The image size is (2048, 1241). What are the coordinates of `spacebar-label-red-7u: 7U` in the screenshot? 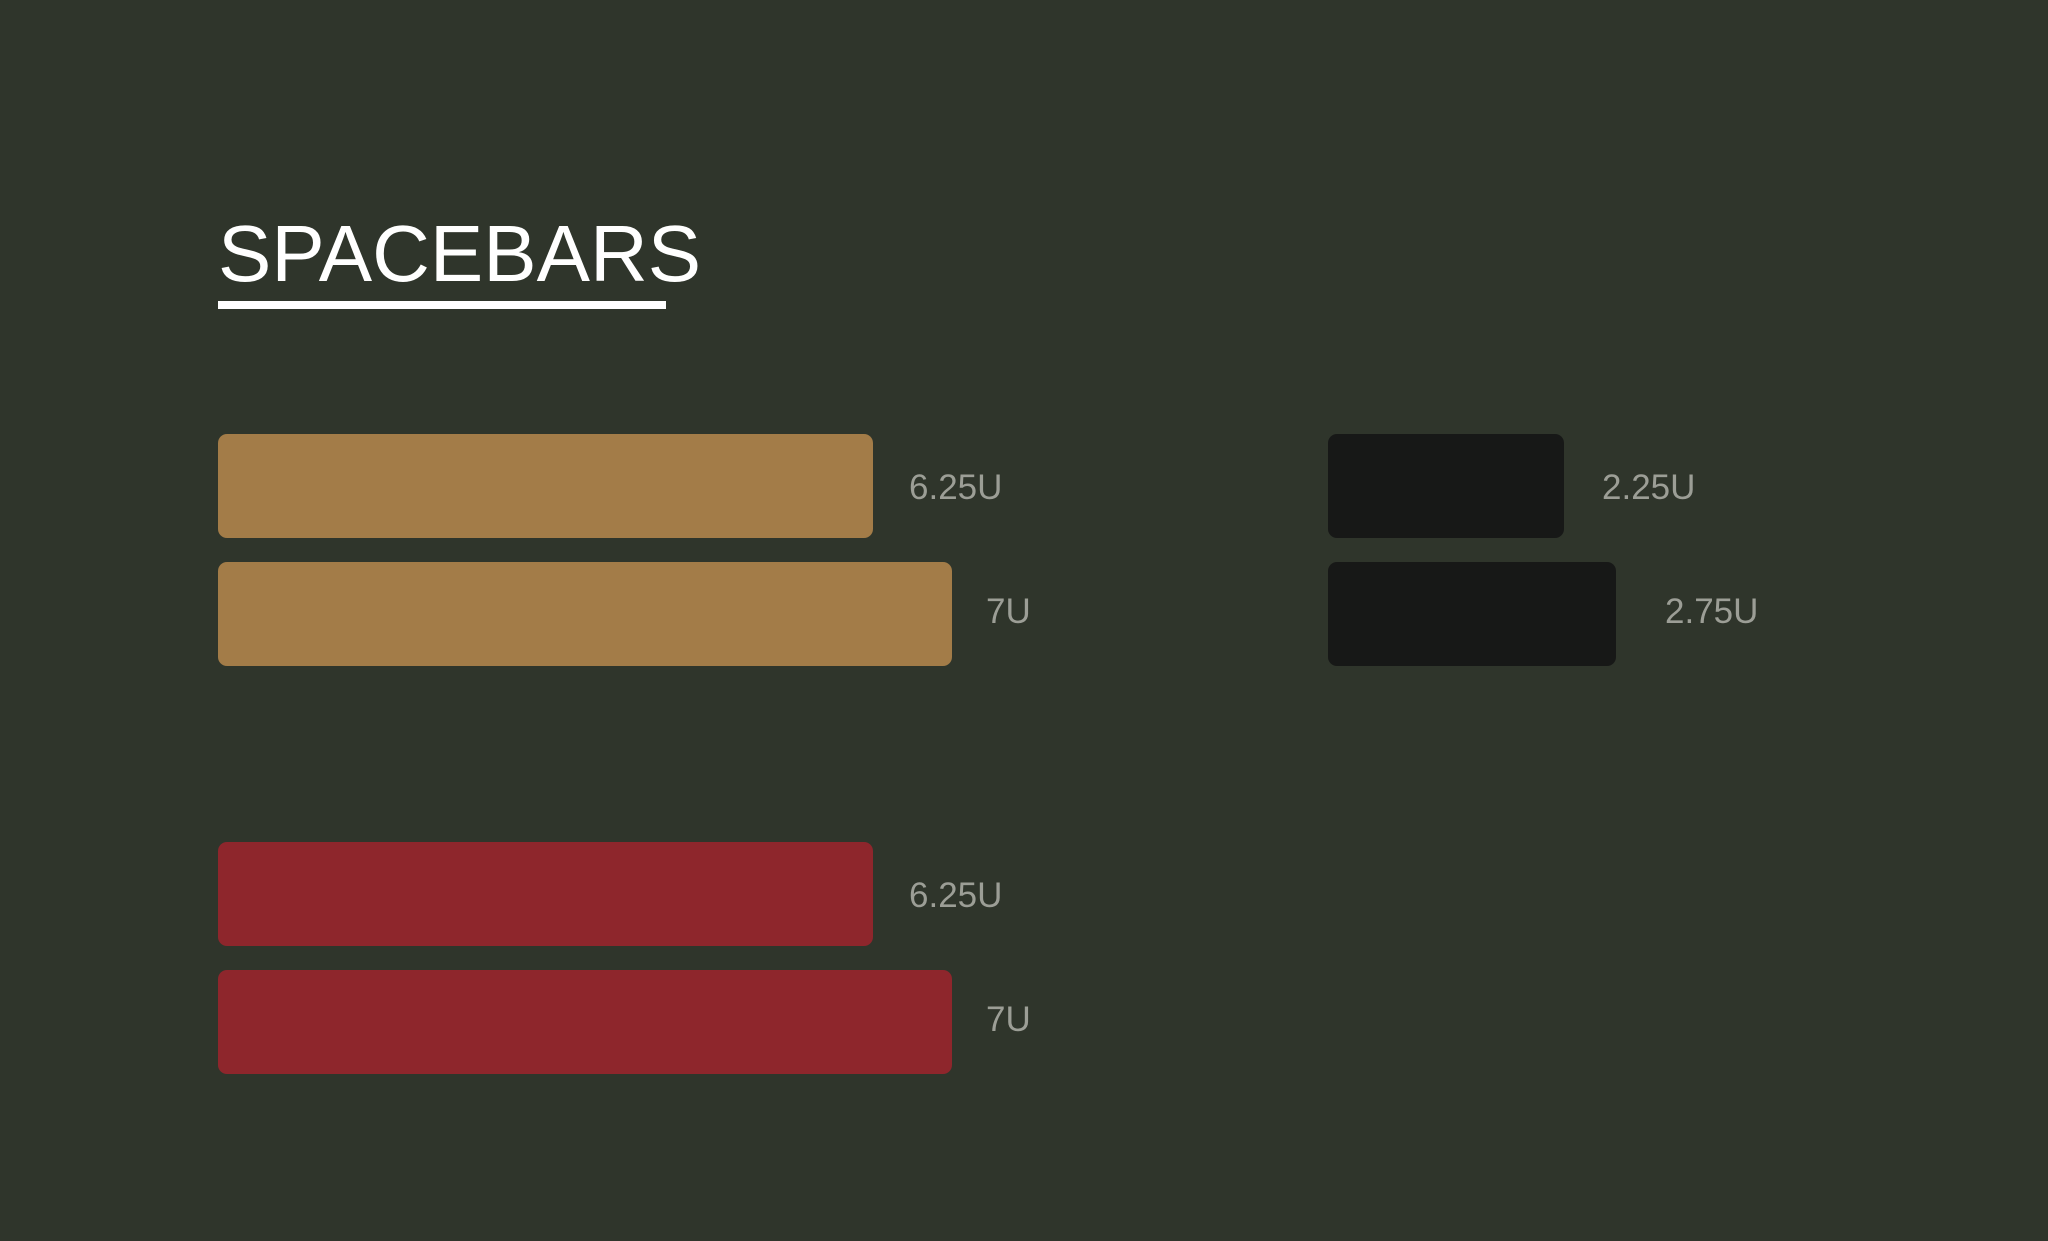 It's located at (1008, 1019).